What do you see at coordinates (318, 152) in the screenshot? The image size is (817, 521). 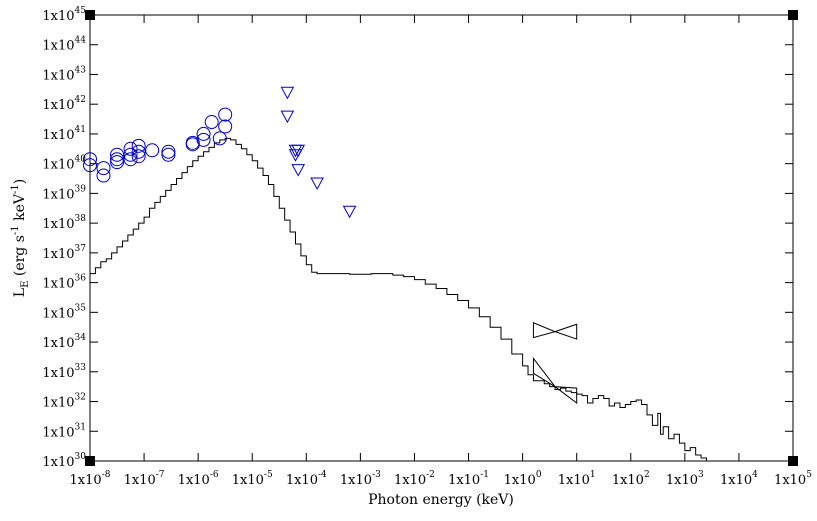 I see `upper-limit-triangles` at bounding box center [318, 152].